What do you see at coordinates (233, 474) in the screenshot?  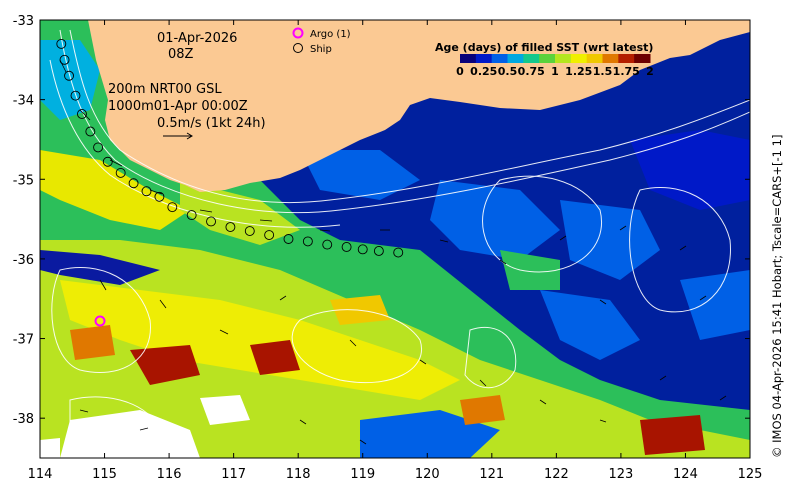 I see `x-tick-label: 117` at bounding box center [233, 474].